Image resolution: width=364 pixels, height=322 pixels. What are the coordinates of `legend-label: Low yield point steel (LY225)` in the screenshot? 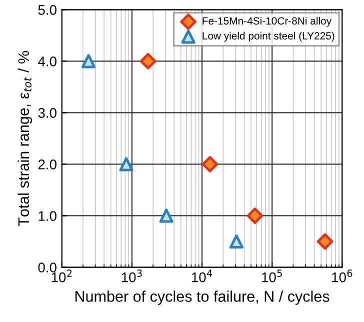 It's located at (268, 37).